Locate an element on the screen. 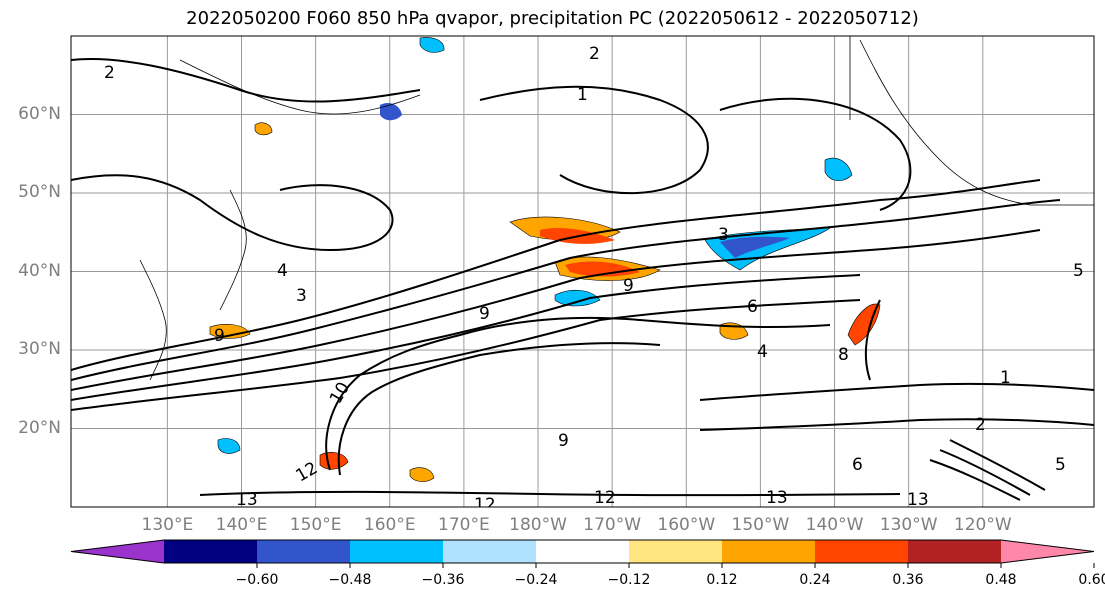 Image resolution: width=1105 pixels, height=601 pixels. lat-tick-label: 50°N is located at coordinates (39, 192).